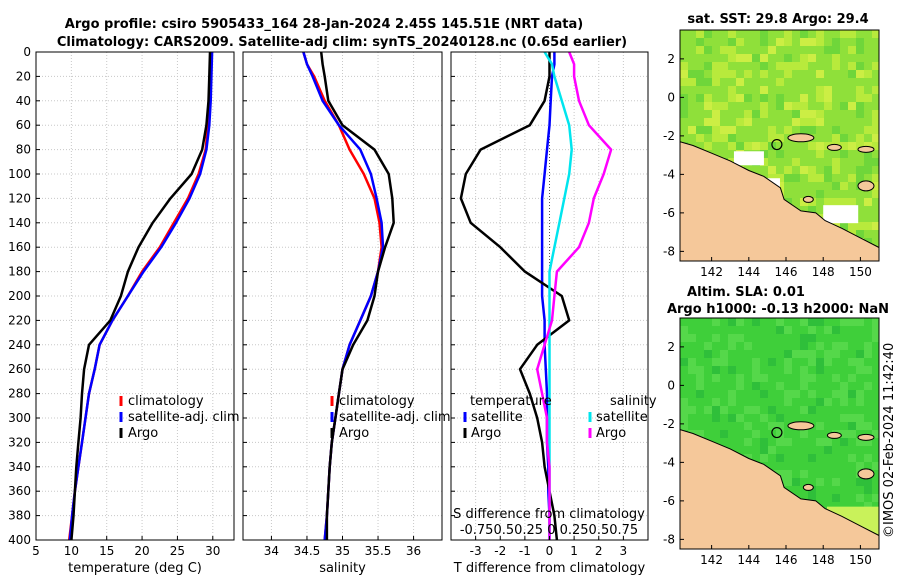 The width and height of the screenshot is (900, 580). What do you see at coordinates (779, 489) in the screenshot?
I see `land-new-guinea` at bounding box center [779, 489].